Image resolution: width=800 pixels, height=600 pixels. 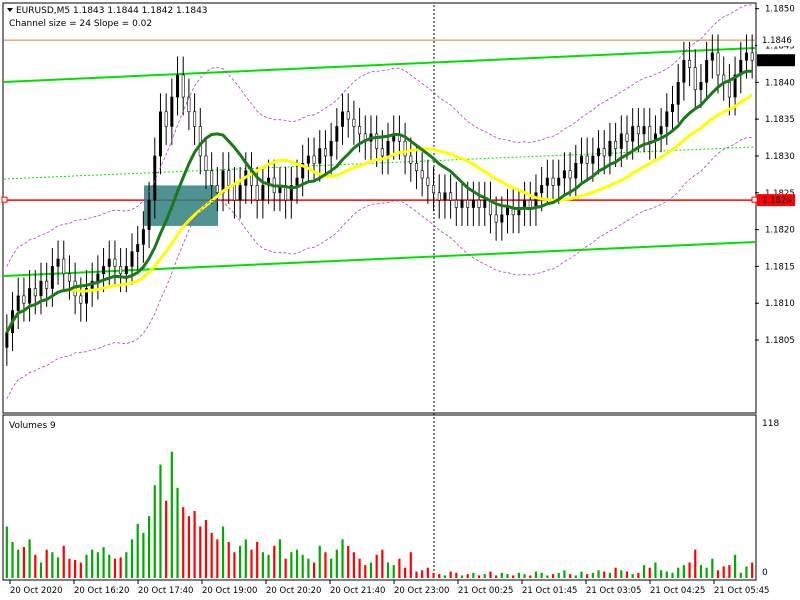 What do you see at coordinates (677, 591) in the screenshot?
I see `x-tick-label: 21 Oct 04:25` at bounding box center [677, 591].